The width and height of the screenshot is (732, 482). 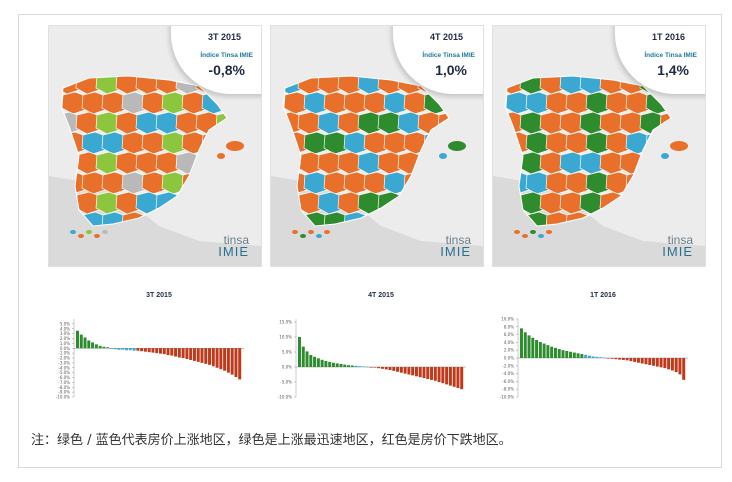 I want to click on y-tick-label: -5.0%, so click(x=64, y=372).